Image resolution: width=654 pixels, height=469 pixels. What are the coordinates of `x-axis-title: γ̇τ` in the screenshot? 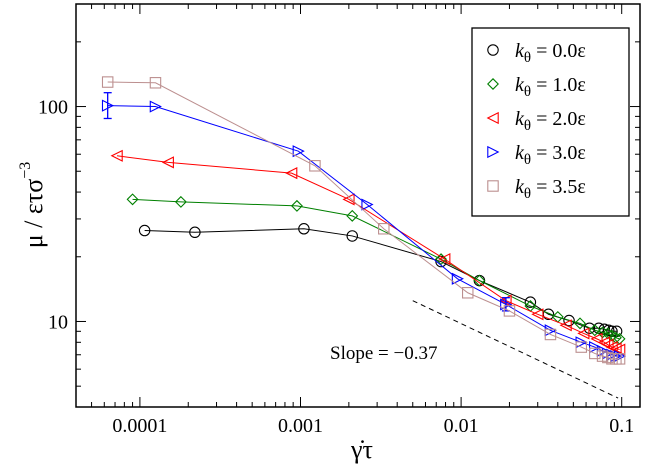 It's located at (361, 449).